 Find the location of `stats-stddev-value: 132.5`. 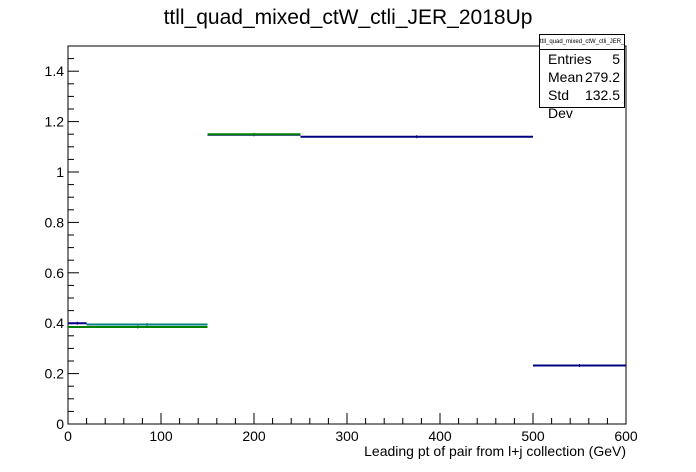

stats-stddev-value: 132.5 is located at coordinates (602, 95).